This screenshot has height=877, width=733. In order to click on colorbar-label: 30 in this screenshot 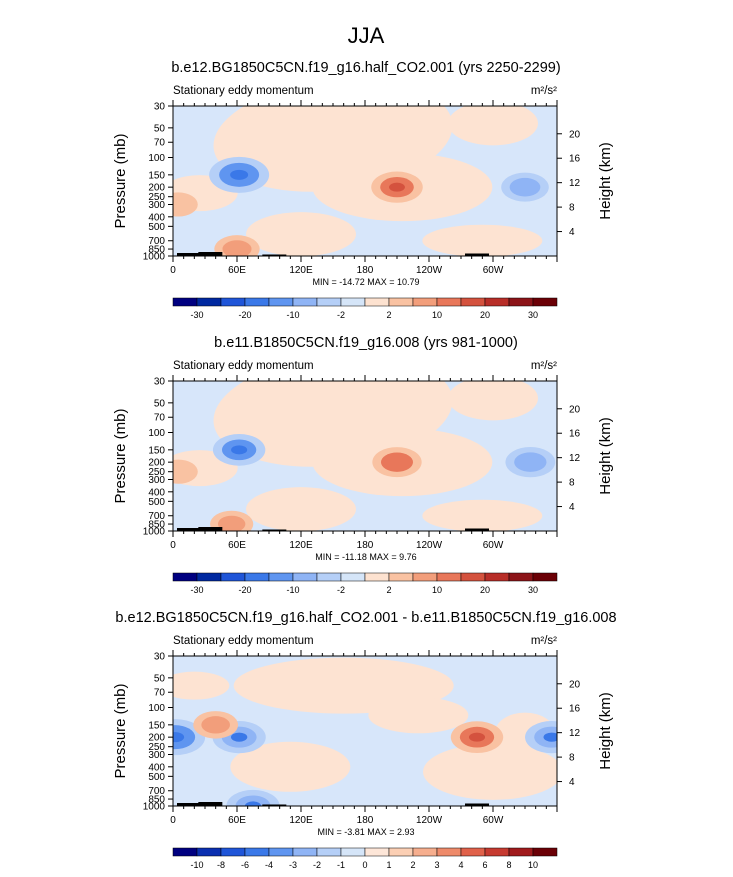, I will do `click(533, 315)`.